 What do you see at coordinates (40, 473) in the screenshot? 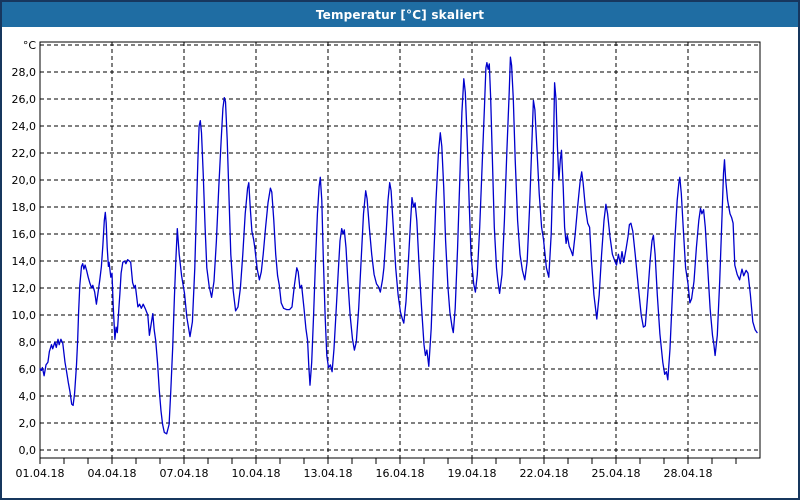
I see `x-tick-label: 01.04.18` at bounding box center [40, 473].